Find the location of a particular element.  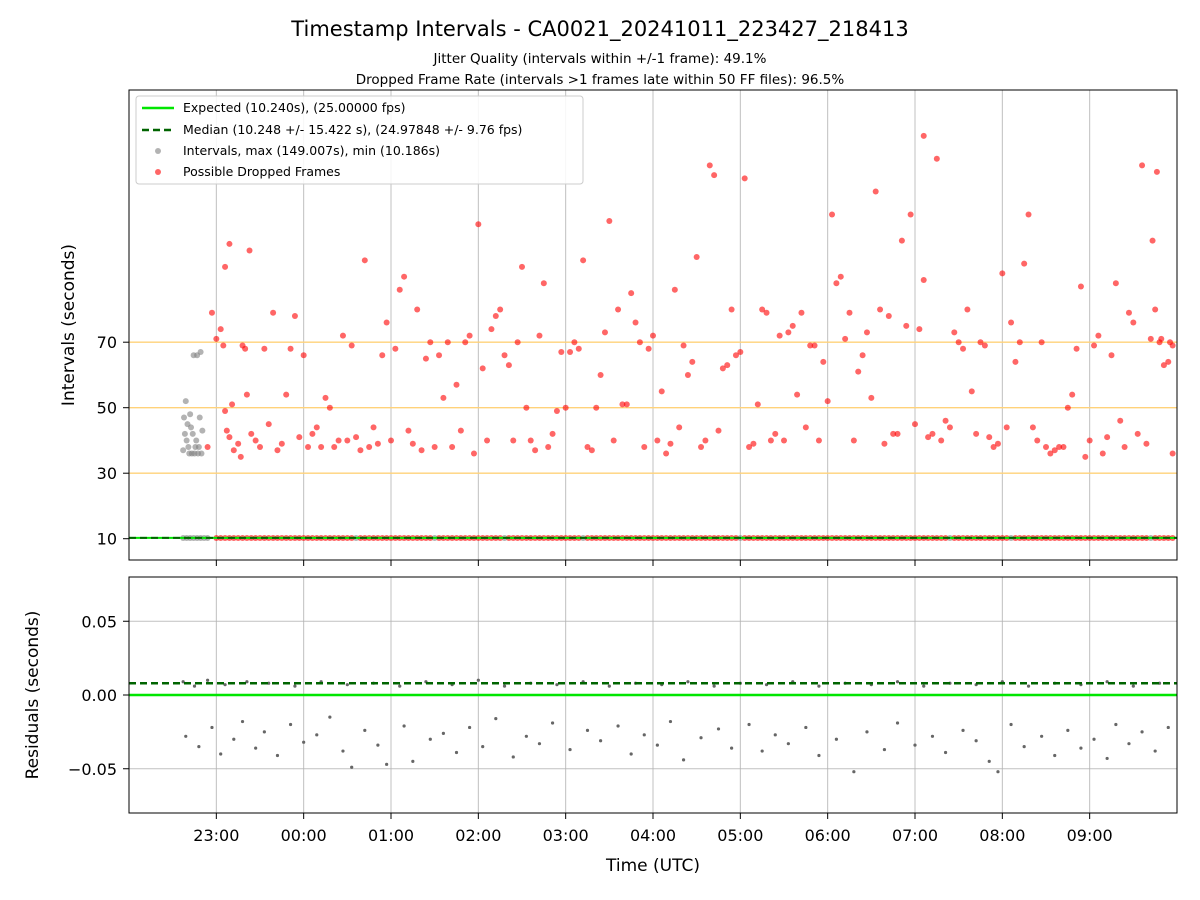

residuals-x-tick-label: 23:00 is located at coordinates (216, 835).